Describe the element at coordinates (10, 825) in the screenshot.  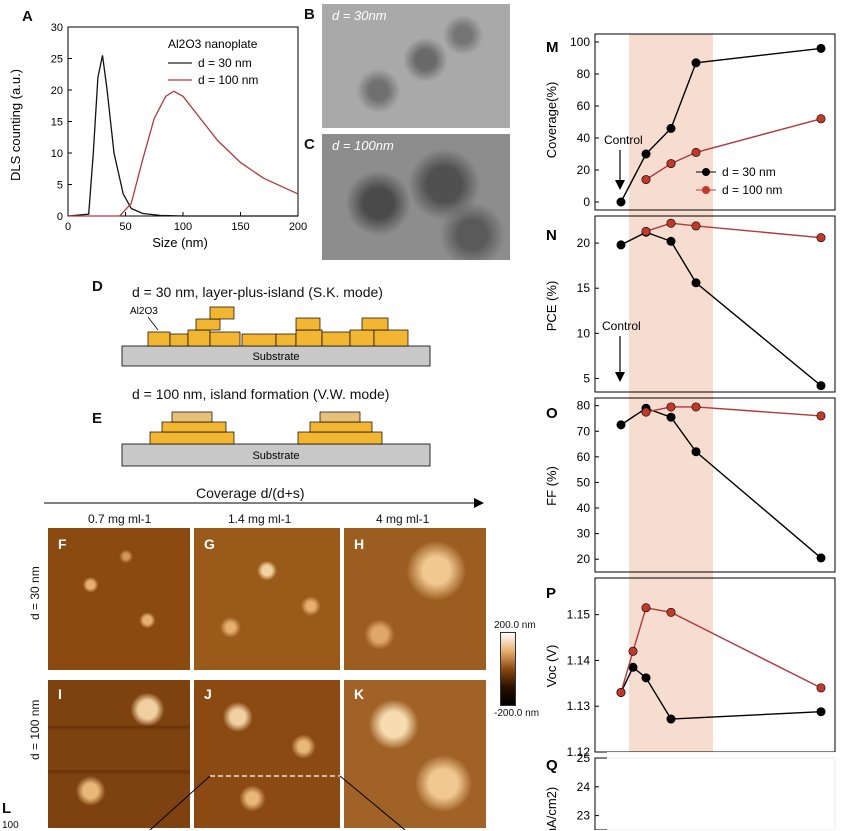
I see `panel-l-tick: 100` at that location.